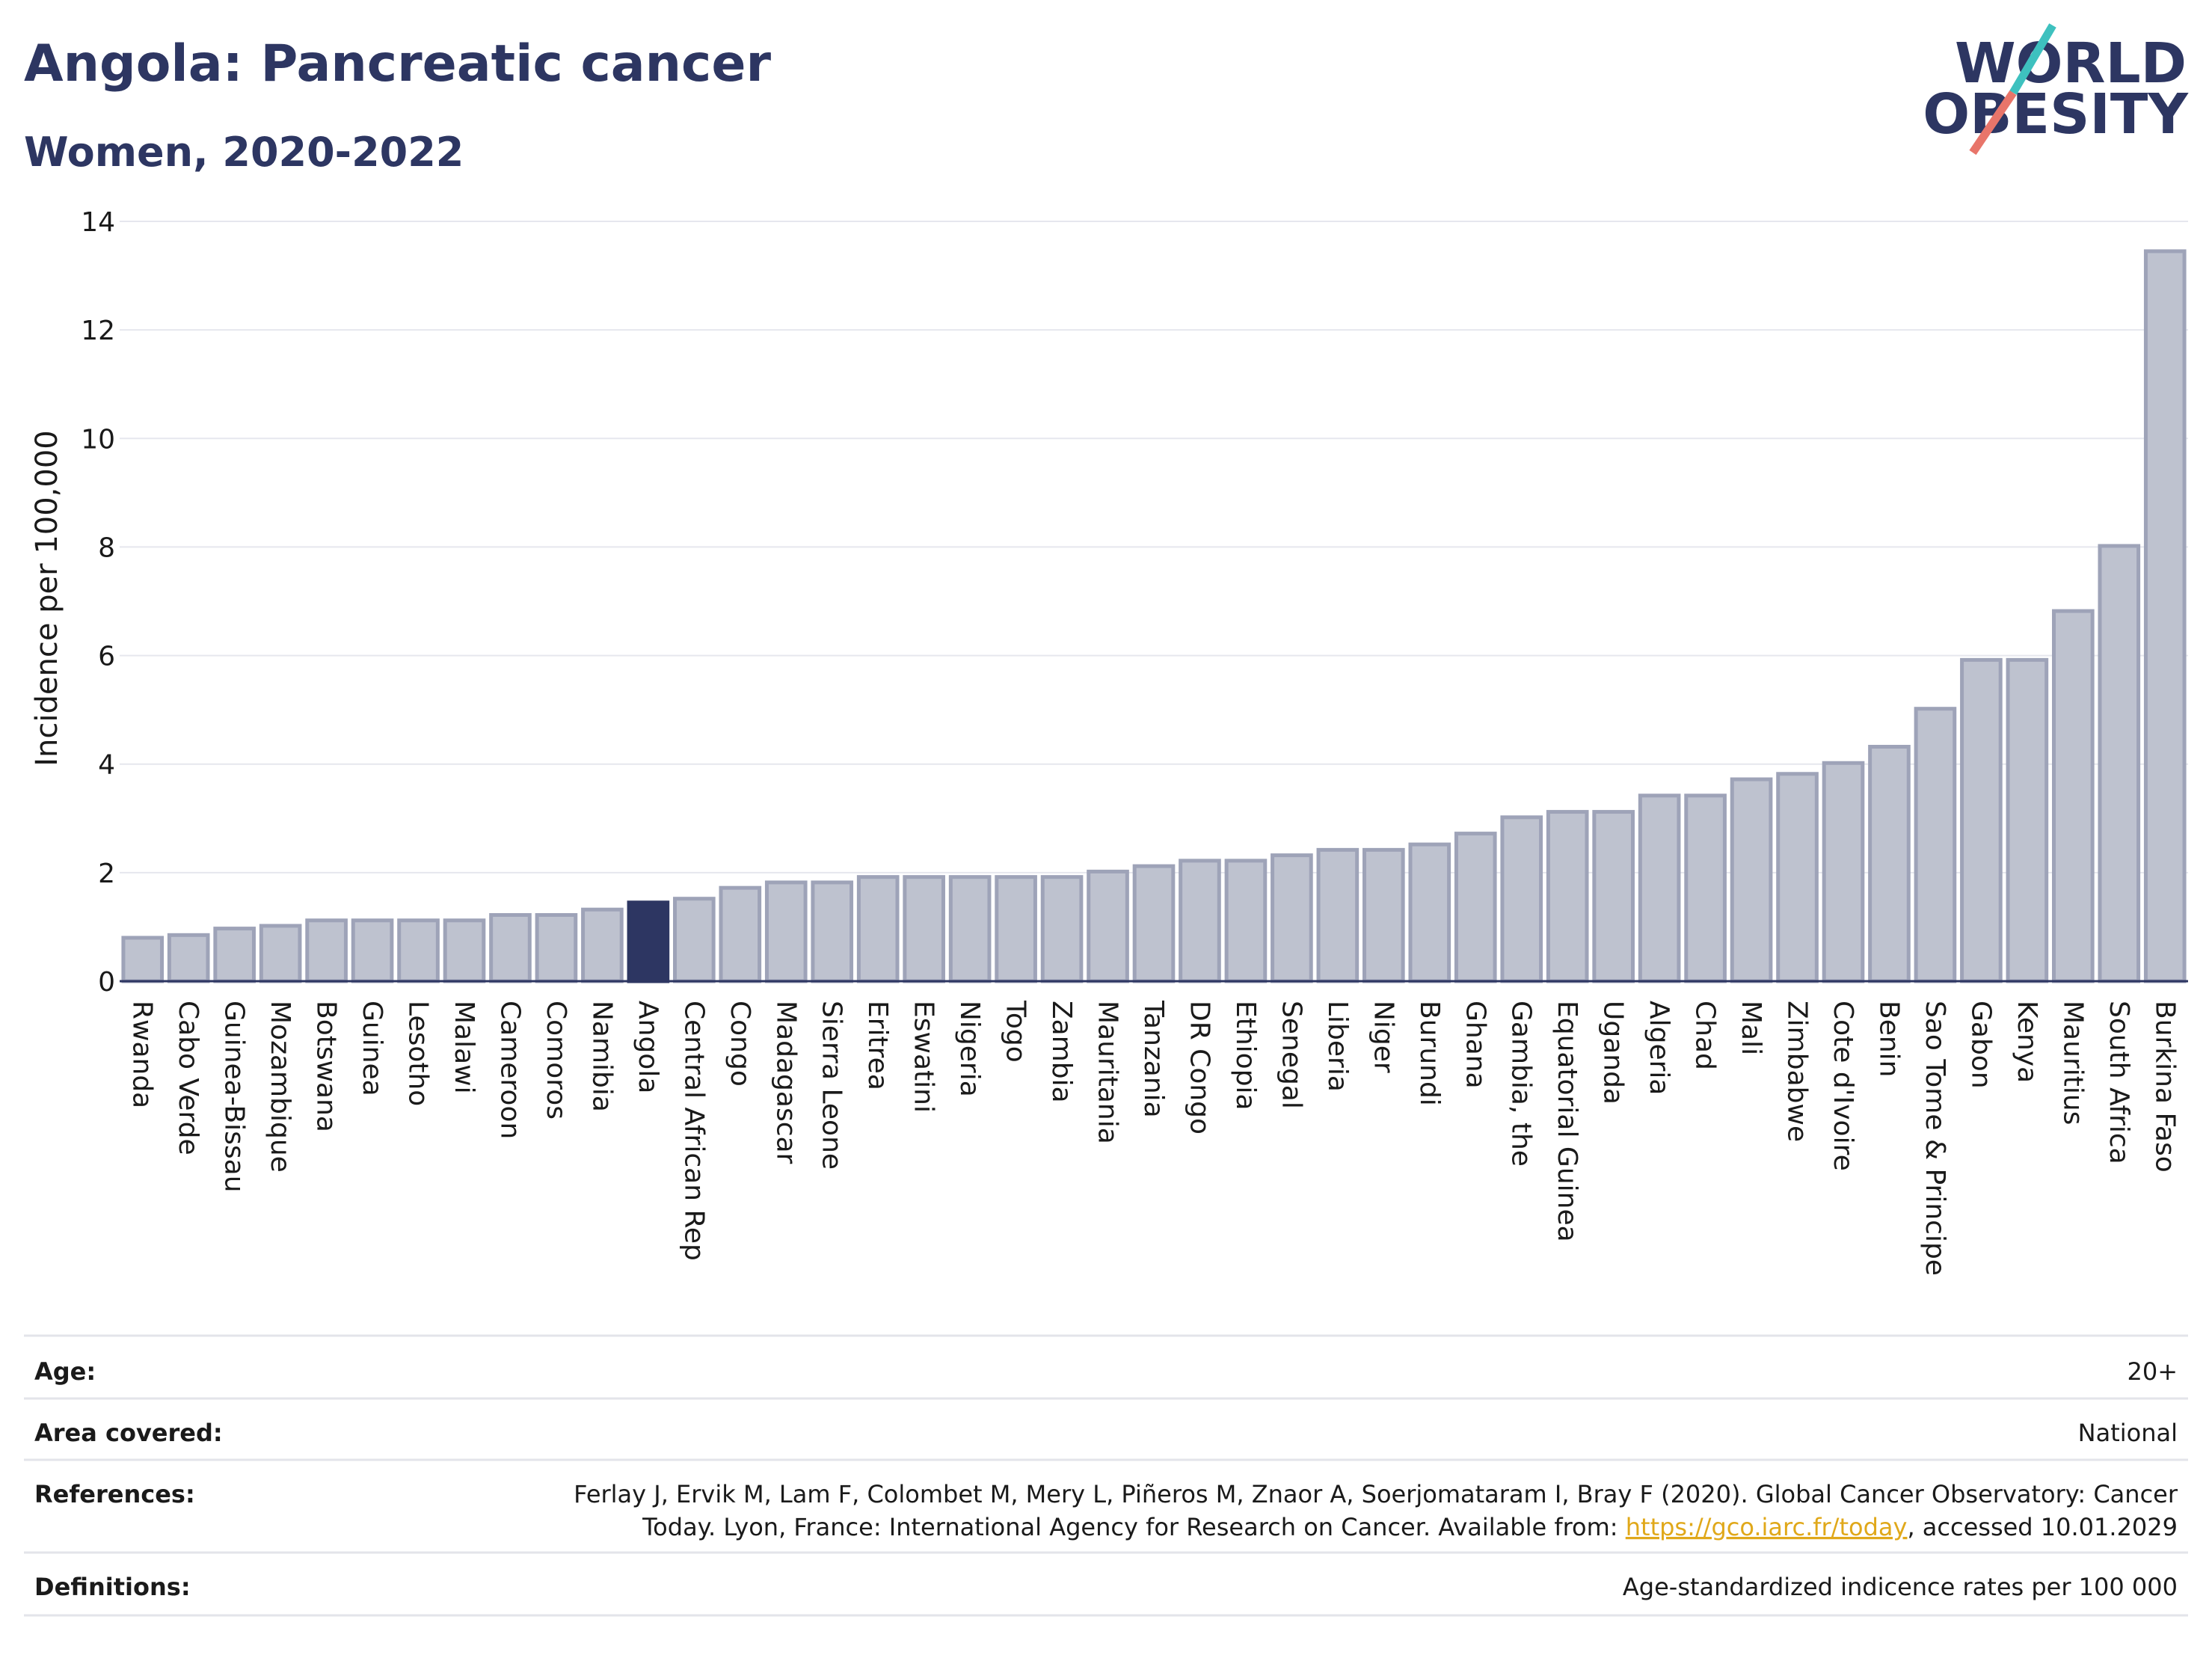 The width and height of the screenshot is (2212, 1655). Describe the element at coordinates (98, 602) in the screenshot. I see `y-axis-ticks: 0 2 4 6 8 10 12 14` at that location.